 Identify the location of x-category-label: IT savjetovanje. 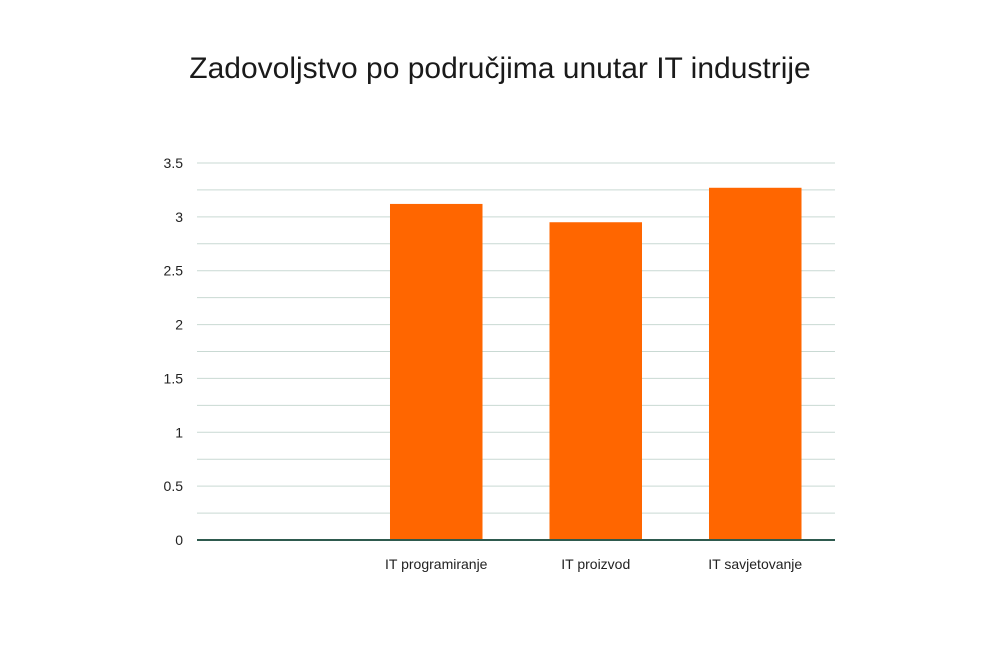
(755, 564).